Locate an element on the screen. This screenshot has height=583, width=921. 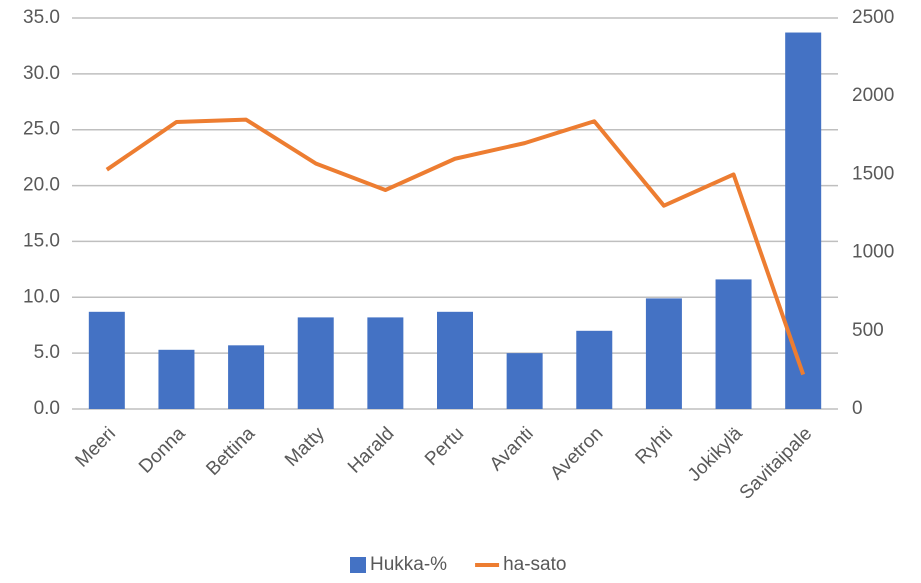
legend-label: Hukka-% is located at coordinates (408, 564).